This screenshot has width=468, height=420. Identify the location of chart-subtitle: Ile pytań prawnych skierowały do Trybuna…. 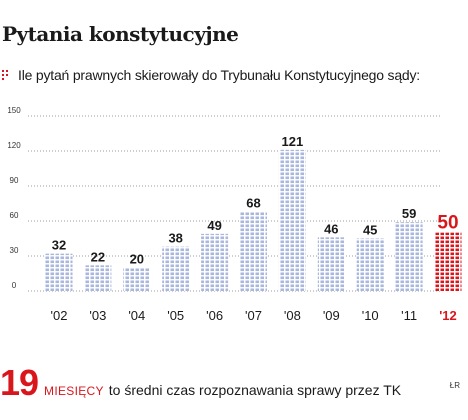
(219, 75).